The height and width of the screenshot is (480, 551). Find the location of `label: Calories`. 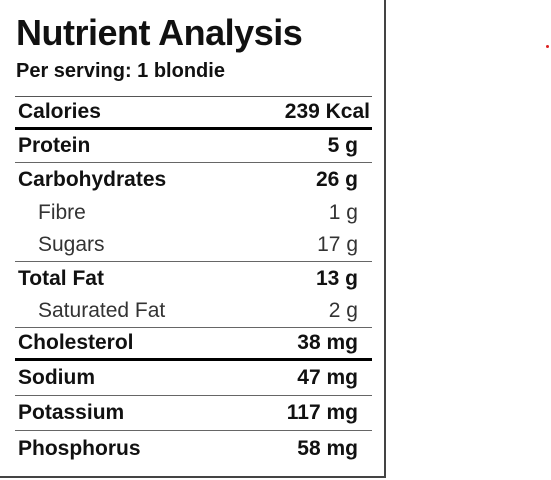

label: Calories is located at coordinates (59, 111).